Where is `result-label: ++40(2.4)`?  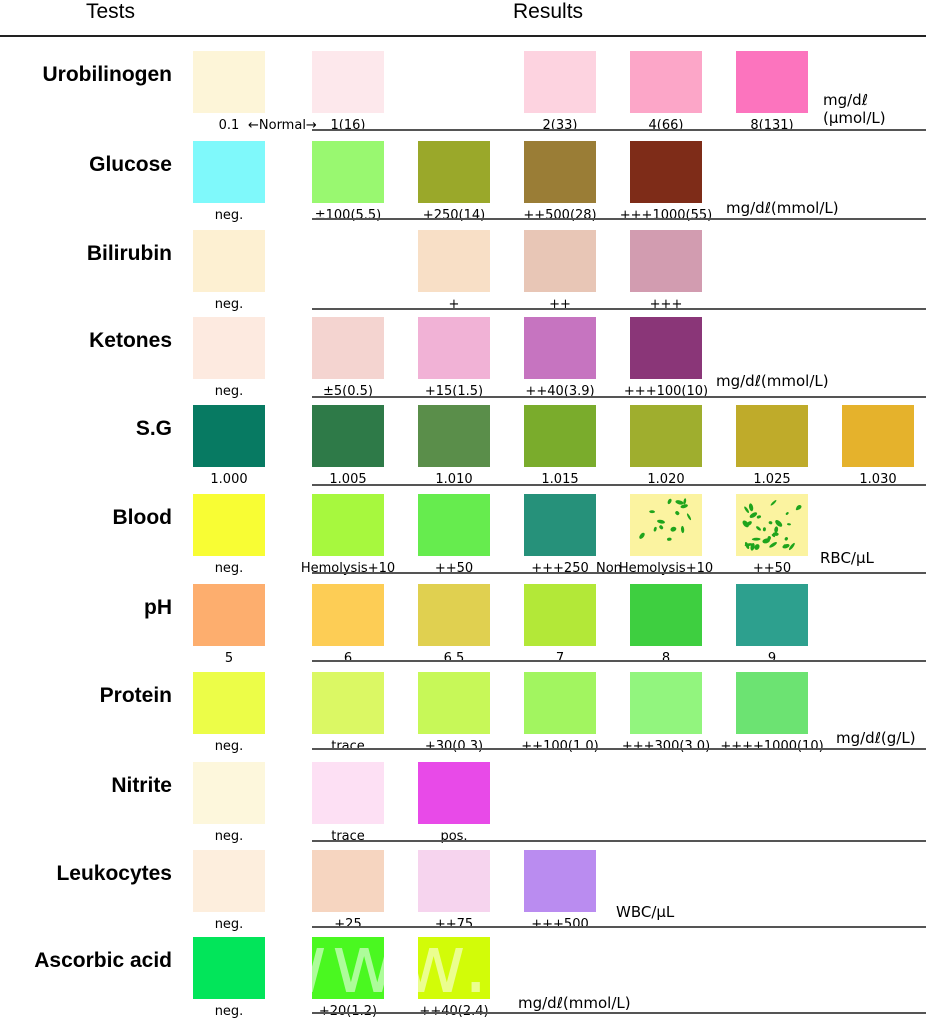 result-label: ++40(2.4) is located at coordinates (454, 1011).